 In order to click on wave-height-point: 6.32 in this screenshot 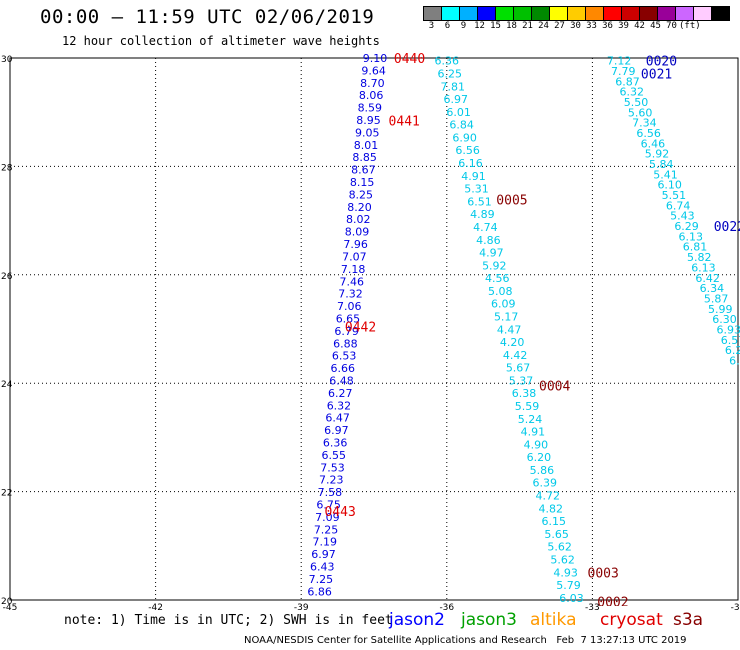, I will do `click(631, 92)`.